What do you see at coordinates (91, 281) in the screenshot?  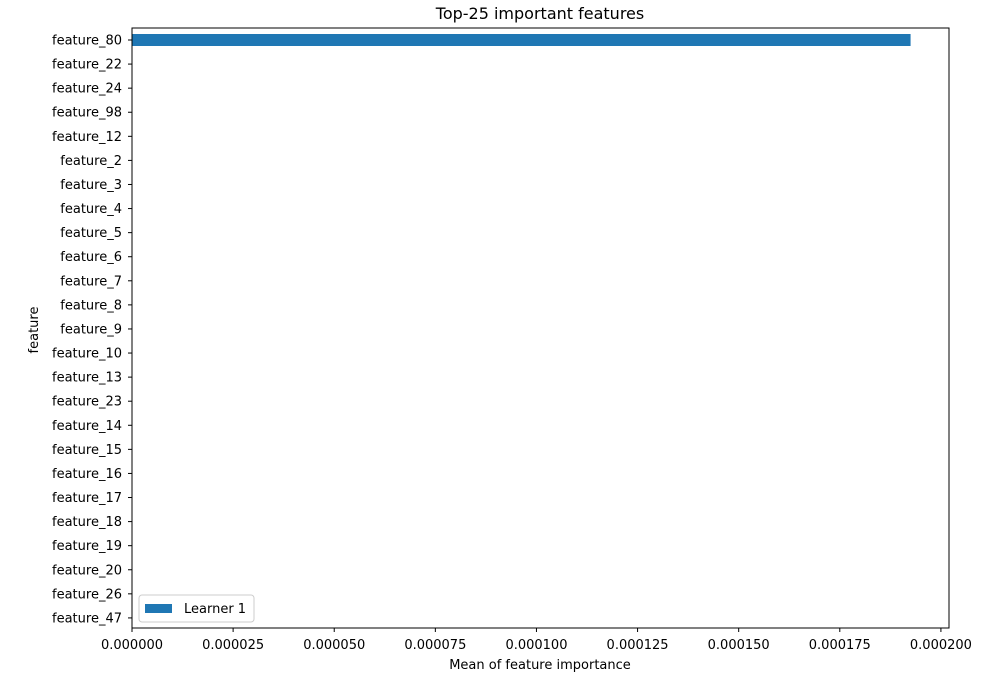 I see `y-tick-label: feature_7` at bounding box center [91, 281].